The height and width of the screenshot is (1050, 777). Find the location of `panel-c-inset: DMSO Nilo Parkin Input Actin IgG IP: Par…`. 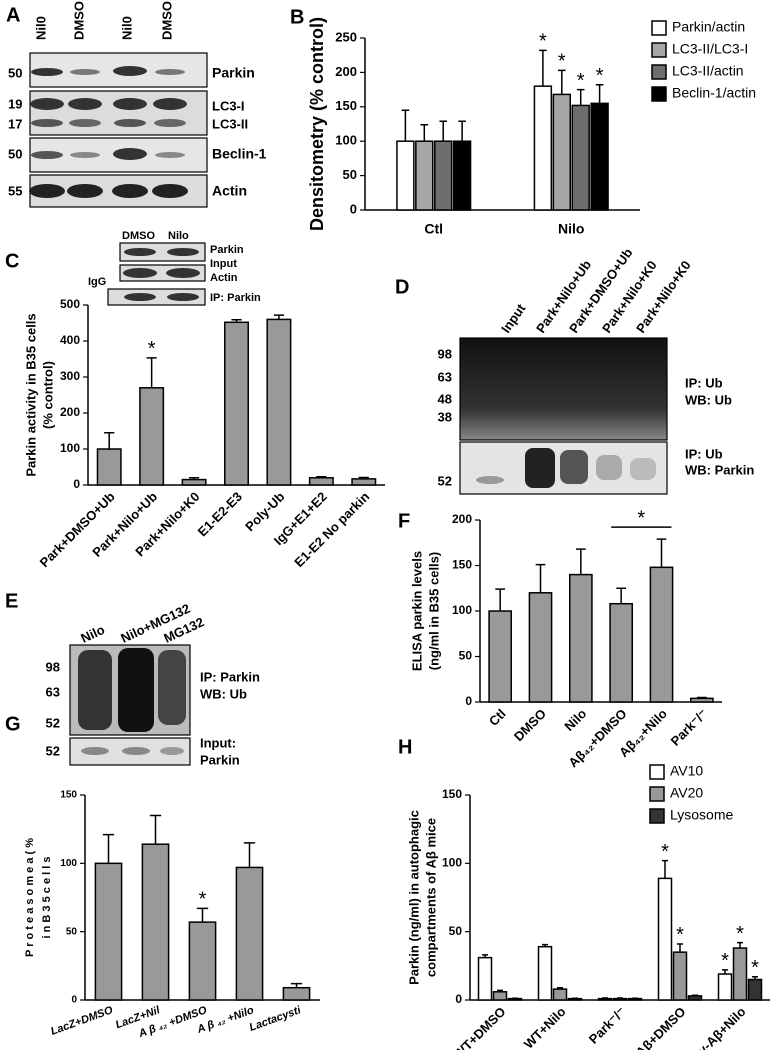

panel-c-inset: DMSO Nilo Parkin Input Actin IgG IP: Par… is located at coordinates (174, 268).